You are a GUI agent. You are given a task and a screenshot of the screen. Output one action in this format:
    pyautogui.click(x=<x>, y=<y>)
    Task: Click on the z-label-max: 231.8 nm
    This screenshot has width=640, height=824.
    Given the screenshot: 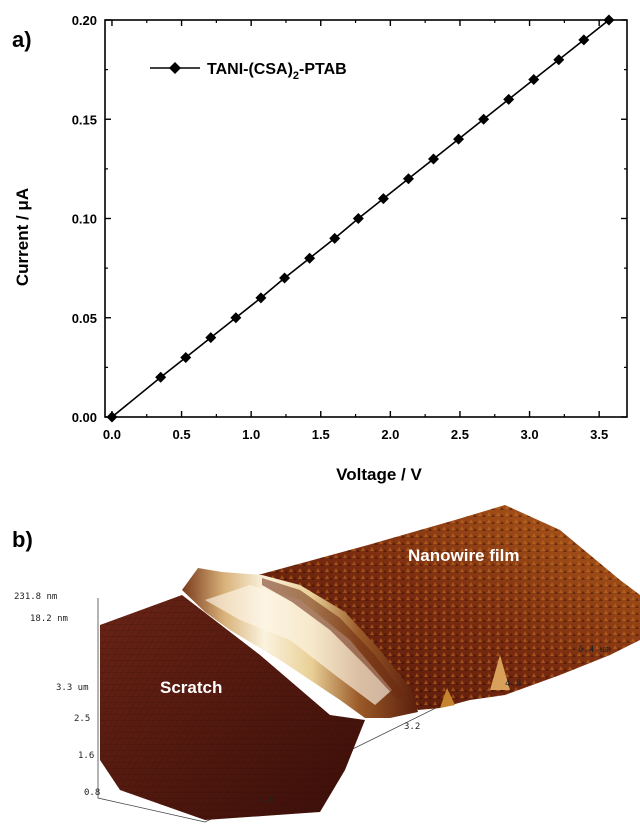 What is the action you would take?
    pyautogui.click(x=35, y=597)
    